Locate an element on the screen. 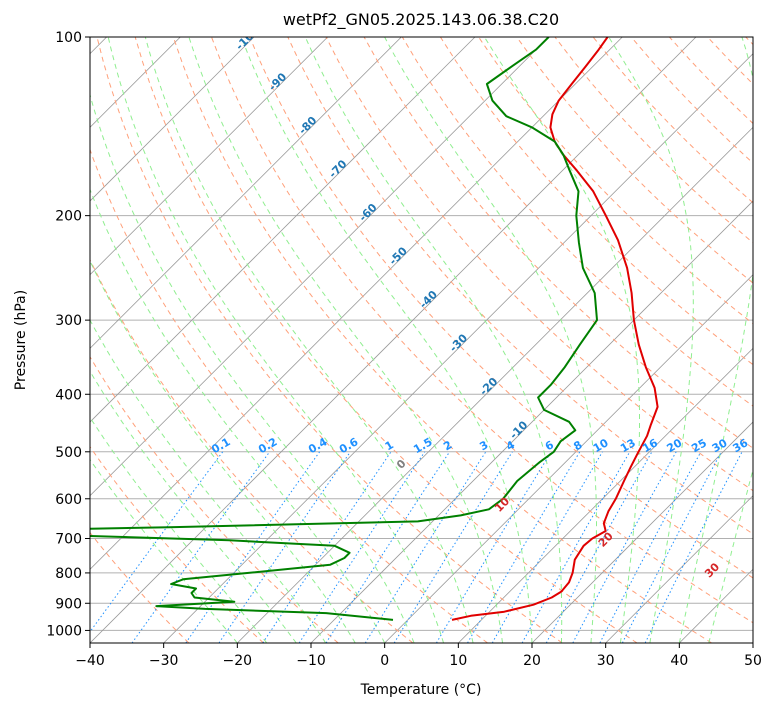 This screenshot has width=775, height=708. y-tick-label: 100 is located at coordinates (68, 38).